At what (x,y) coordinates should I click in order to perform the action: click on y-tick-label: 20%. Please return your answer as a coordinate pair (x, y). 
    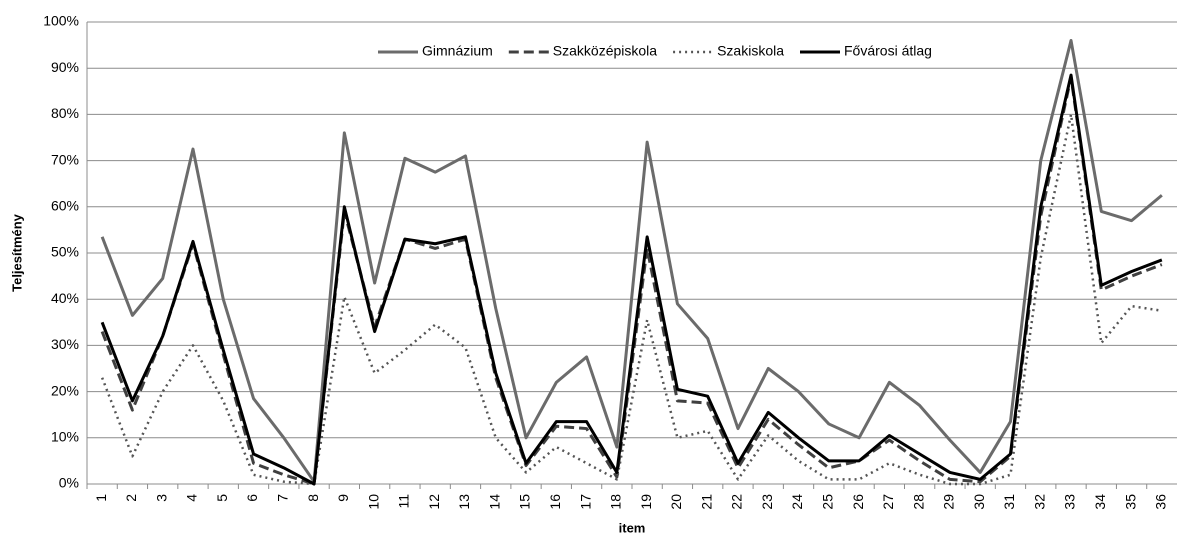
    Looking at the image, I should click on (65, 390).